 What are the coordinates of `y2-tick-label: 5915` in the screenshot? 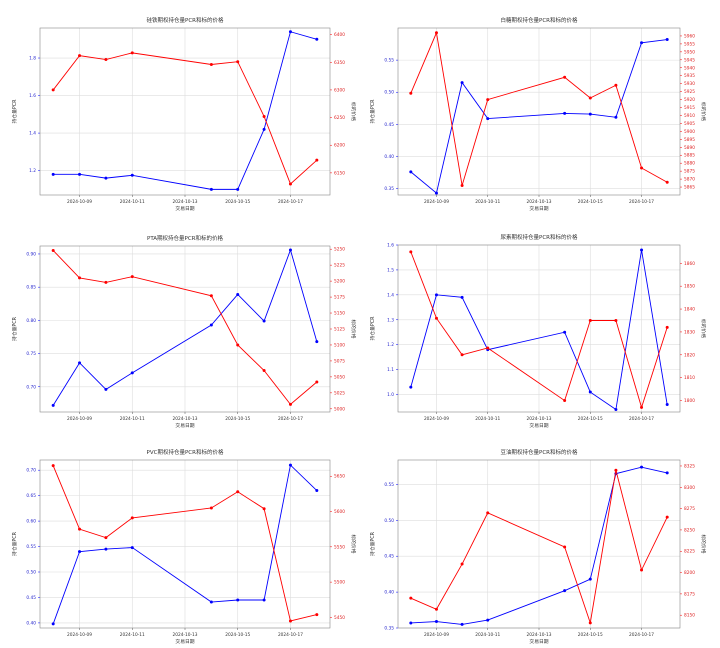 It's located at (689, 108).